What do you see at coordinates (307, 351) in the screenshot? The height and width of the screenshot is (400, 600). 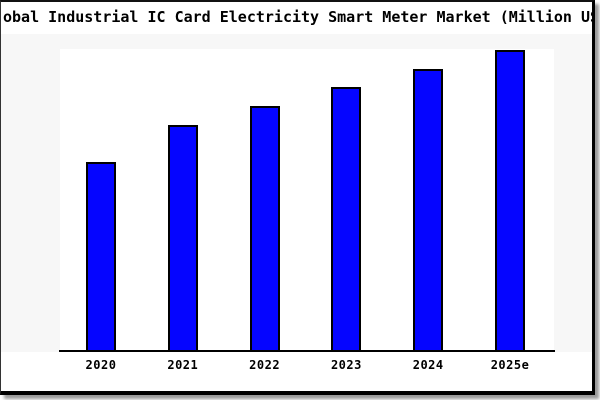 I see `x-axis-line` at bounding box center [307, 351].